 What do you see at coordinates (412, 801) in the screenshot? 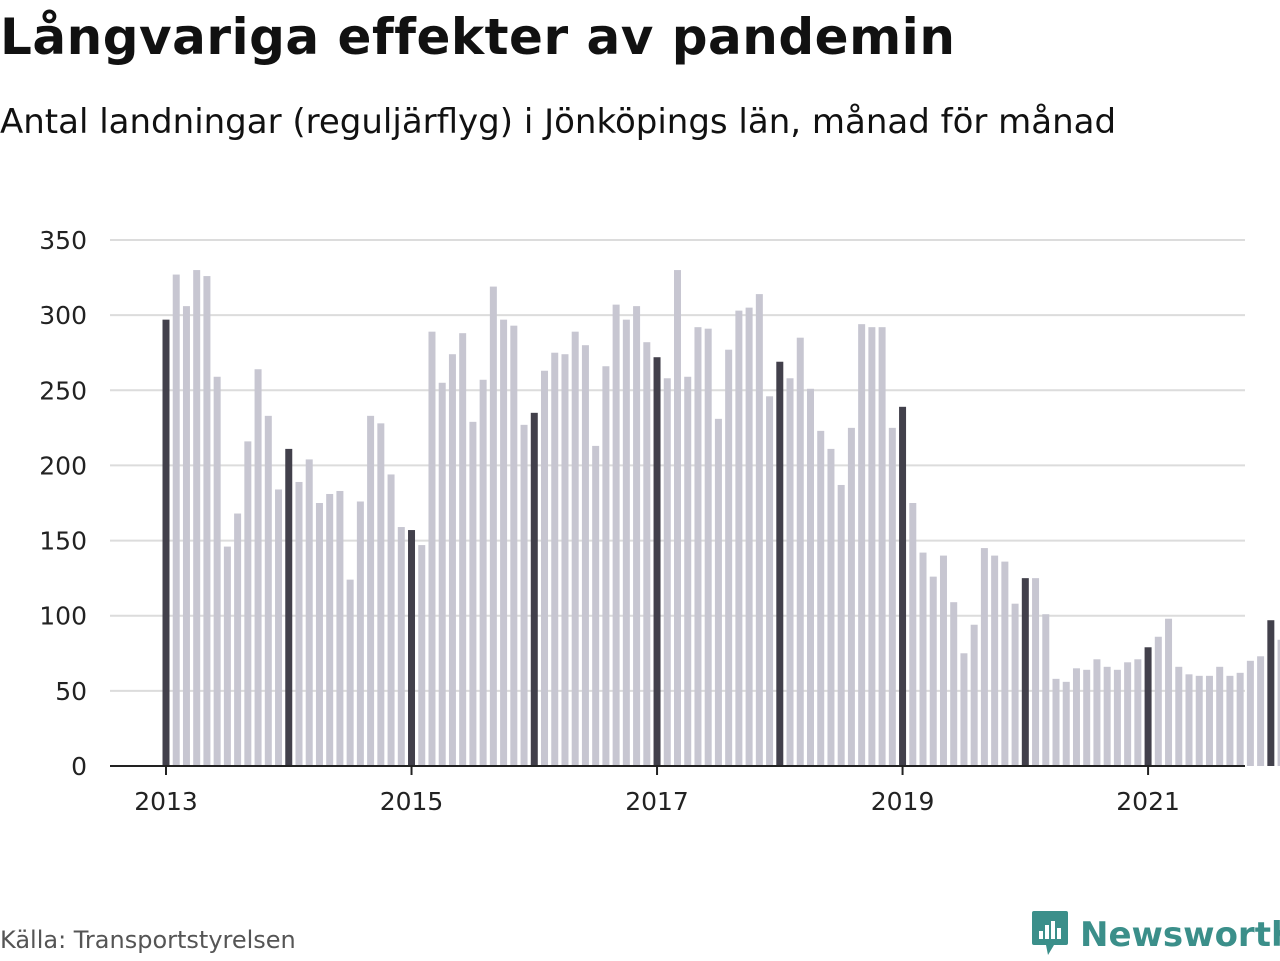
I see `x-tick-label: 2015` at bounding box center [412, 801].